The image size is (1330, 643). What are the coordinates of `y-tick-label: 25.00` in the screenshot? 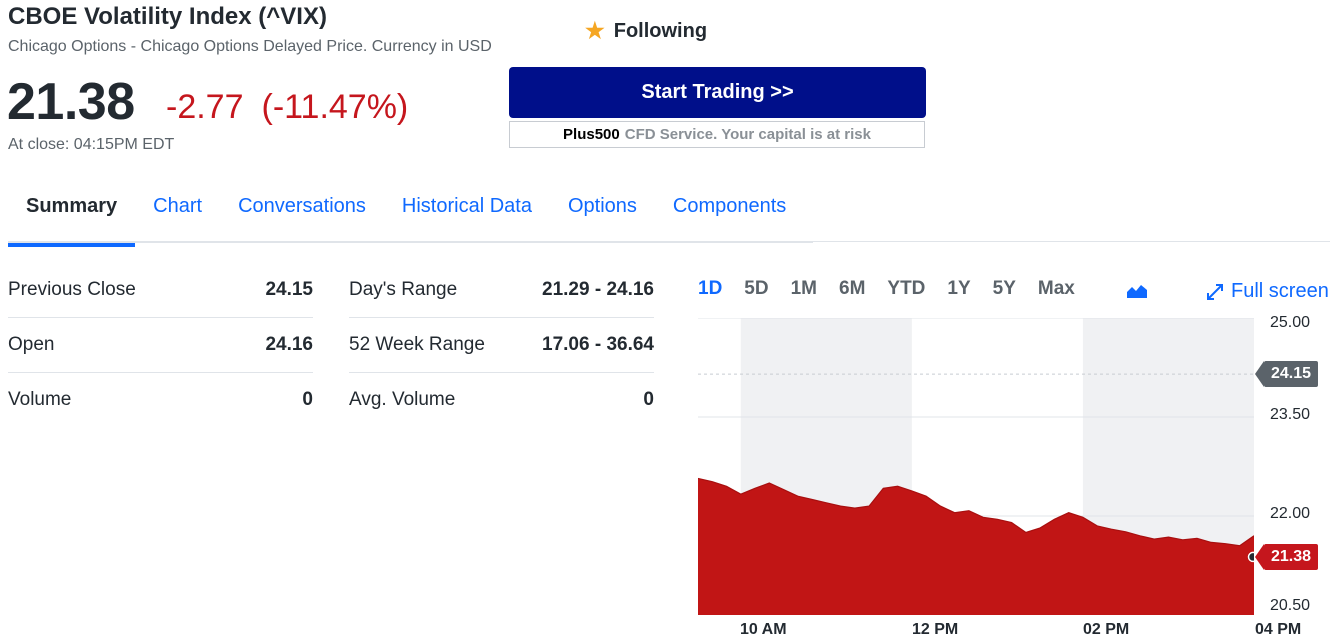 It's located at (1290, 322).